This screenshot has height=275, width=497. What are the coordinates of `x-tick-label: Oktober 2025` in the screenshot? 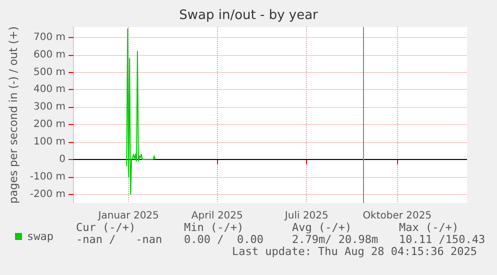 It's located at (397, 216).